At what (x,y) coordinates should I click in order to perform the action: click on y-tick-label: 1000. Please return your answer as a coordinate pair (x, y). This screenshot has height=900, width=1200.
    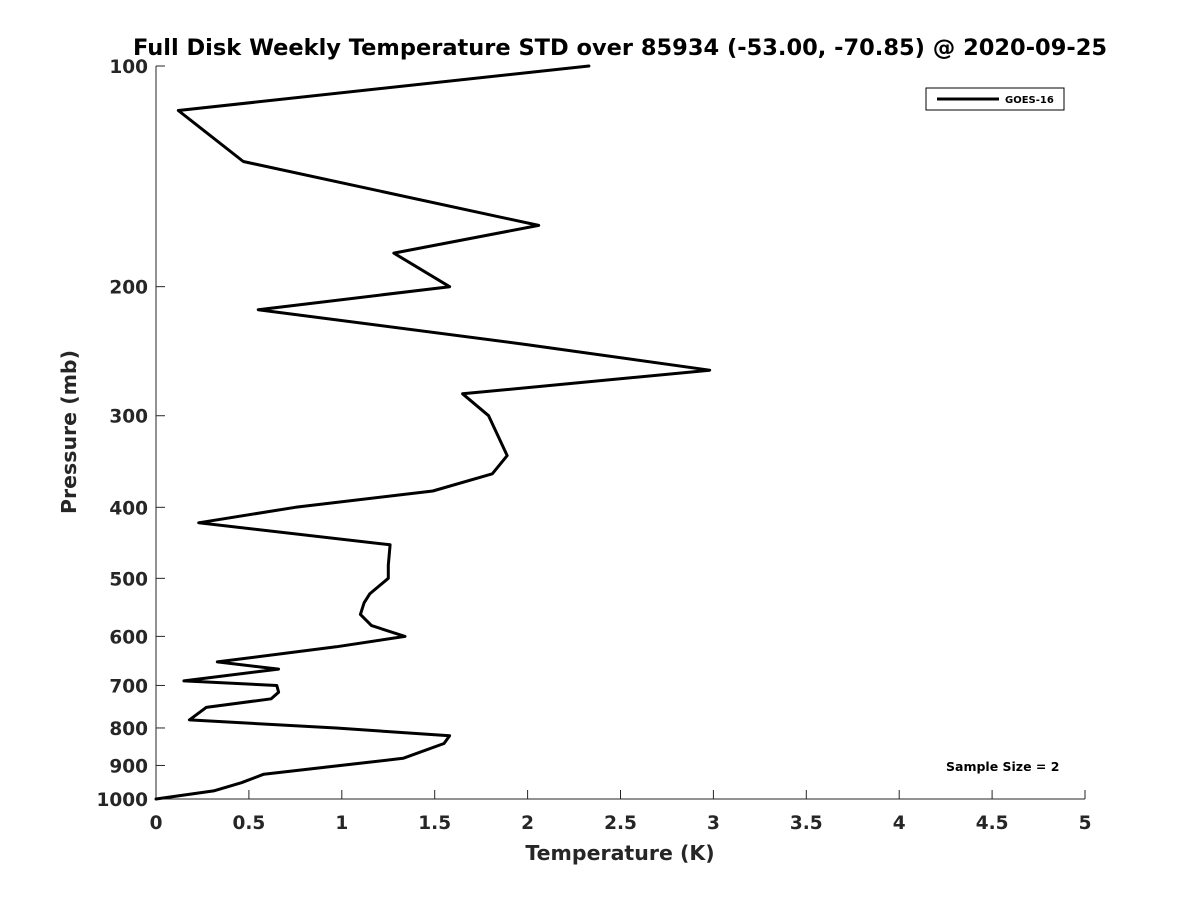
    Looking at the image, I should click on (123, 800).